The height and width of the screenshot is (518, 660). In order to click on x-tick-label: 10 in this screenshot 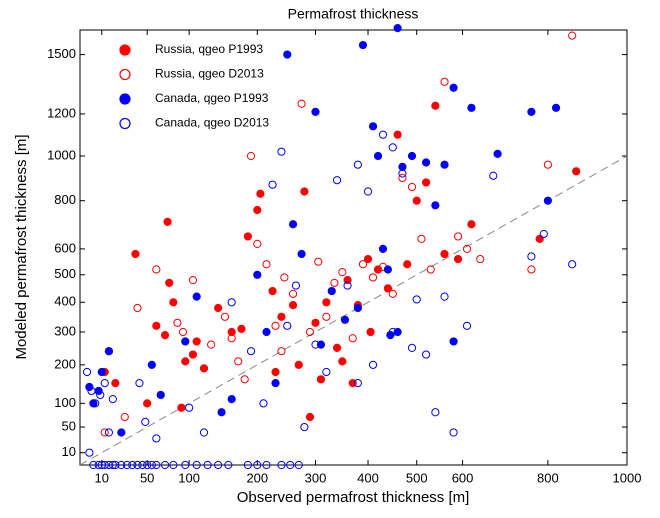, I will do `click(102, 477)`.